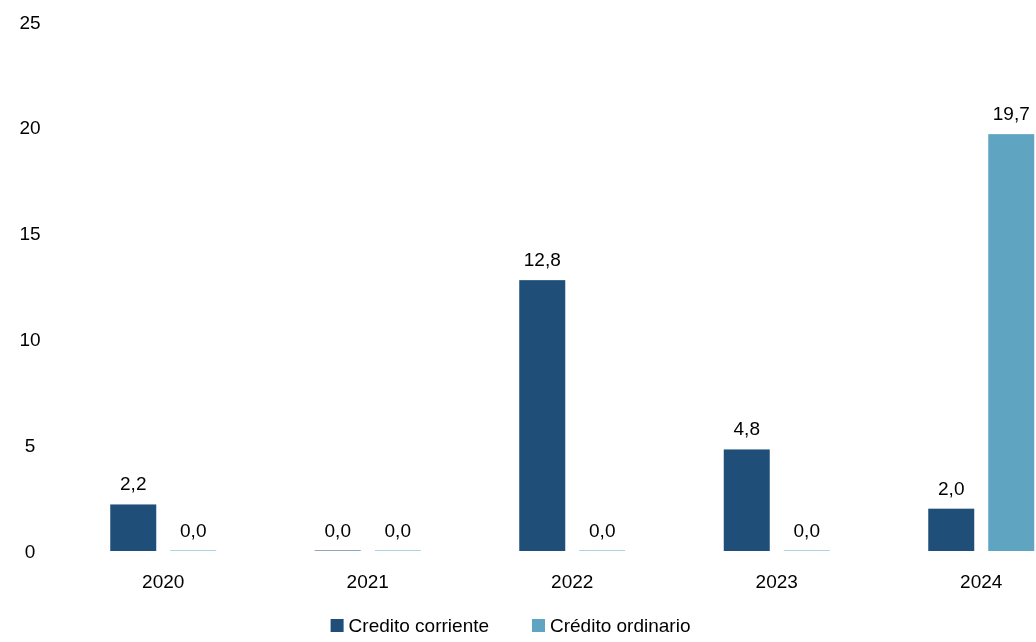  I want to click on x-tick-label: 2024, so click(981, 581).